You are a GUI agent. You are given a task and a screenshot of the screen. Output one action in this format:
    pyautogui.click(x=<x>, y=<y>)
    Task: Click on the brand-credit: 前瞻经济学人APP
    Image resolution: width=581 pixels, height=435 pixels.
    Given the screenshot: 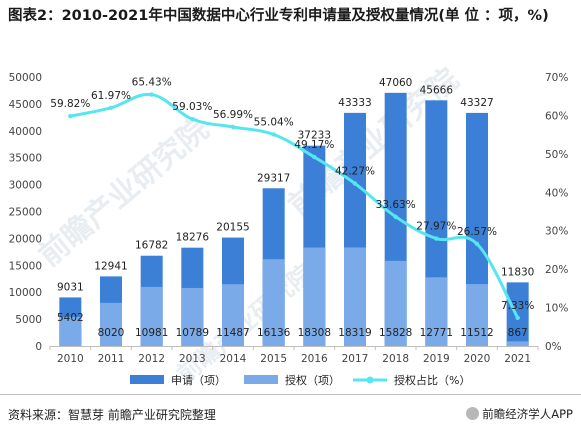 What is the action you would take?
    pyautogui.click(x=519, y=414)
    